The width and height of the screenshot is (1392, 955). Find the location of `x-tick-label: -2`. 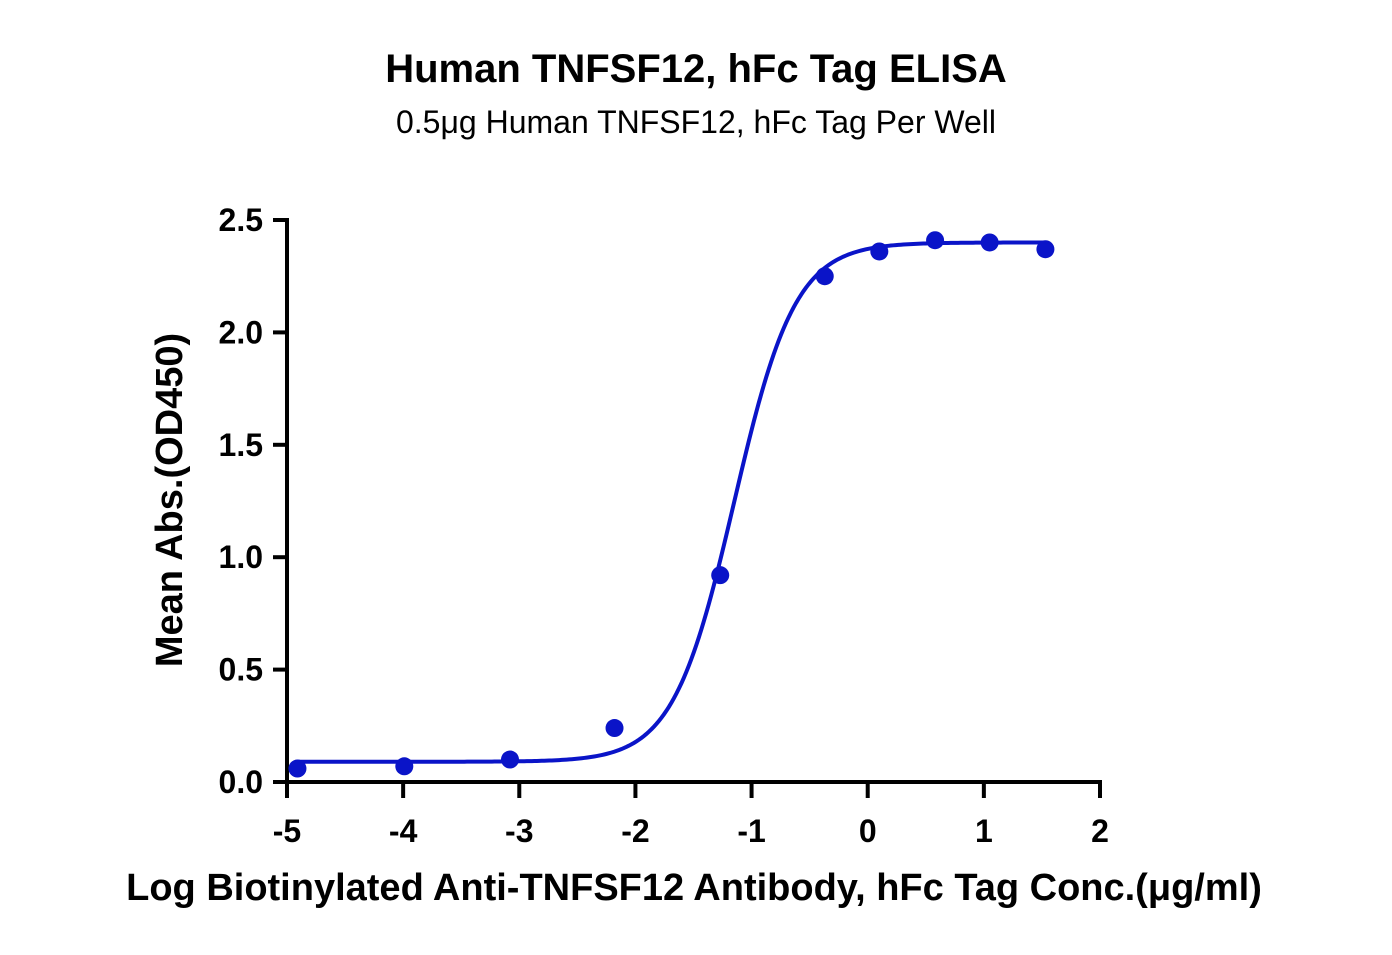

x-tick-label: -2 is located at coordinates (635, 831).